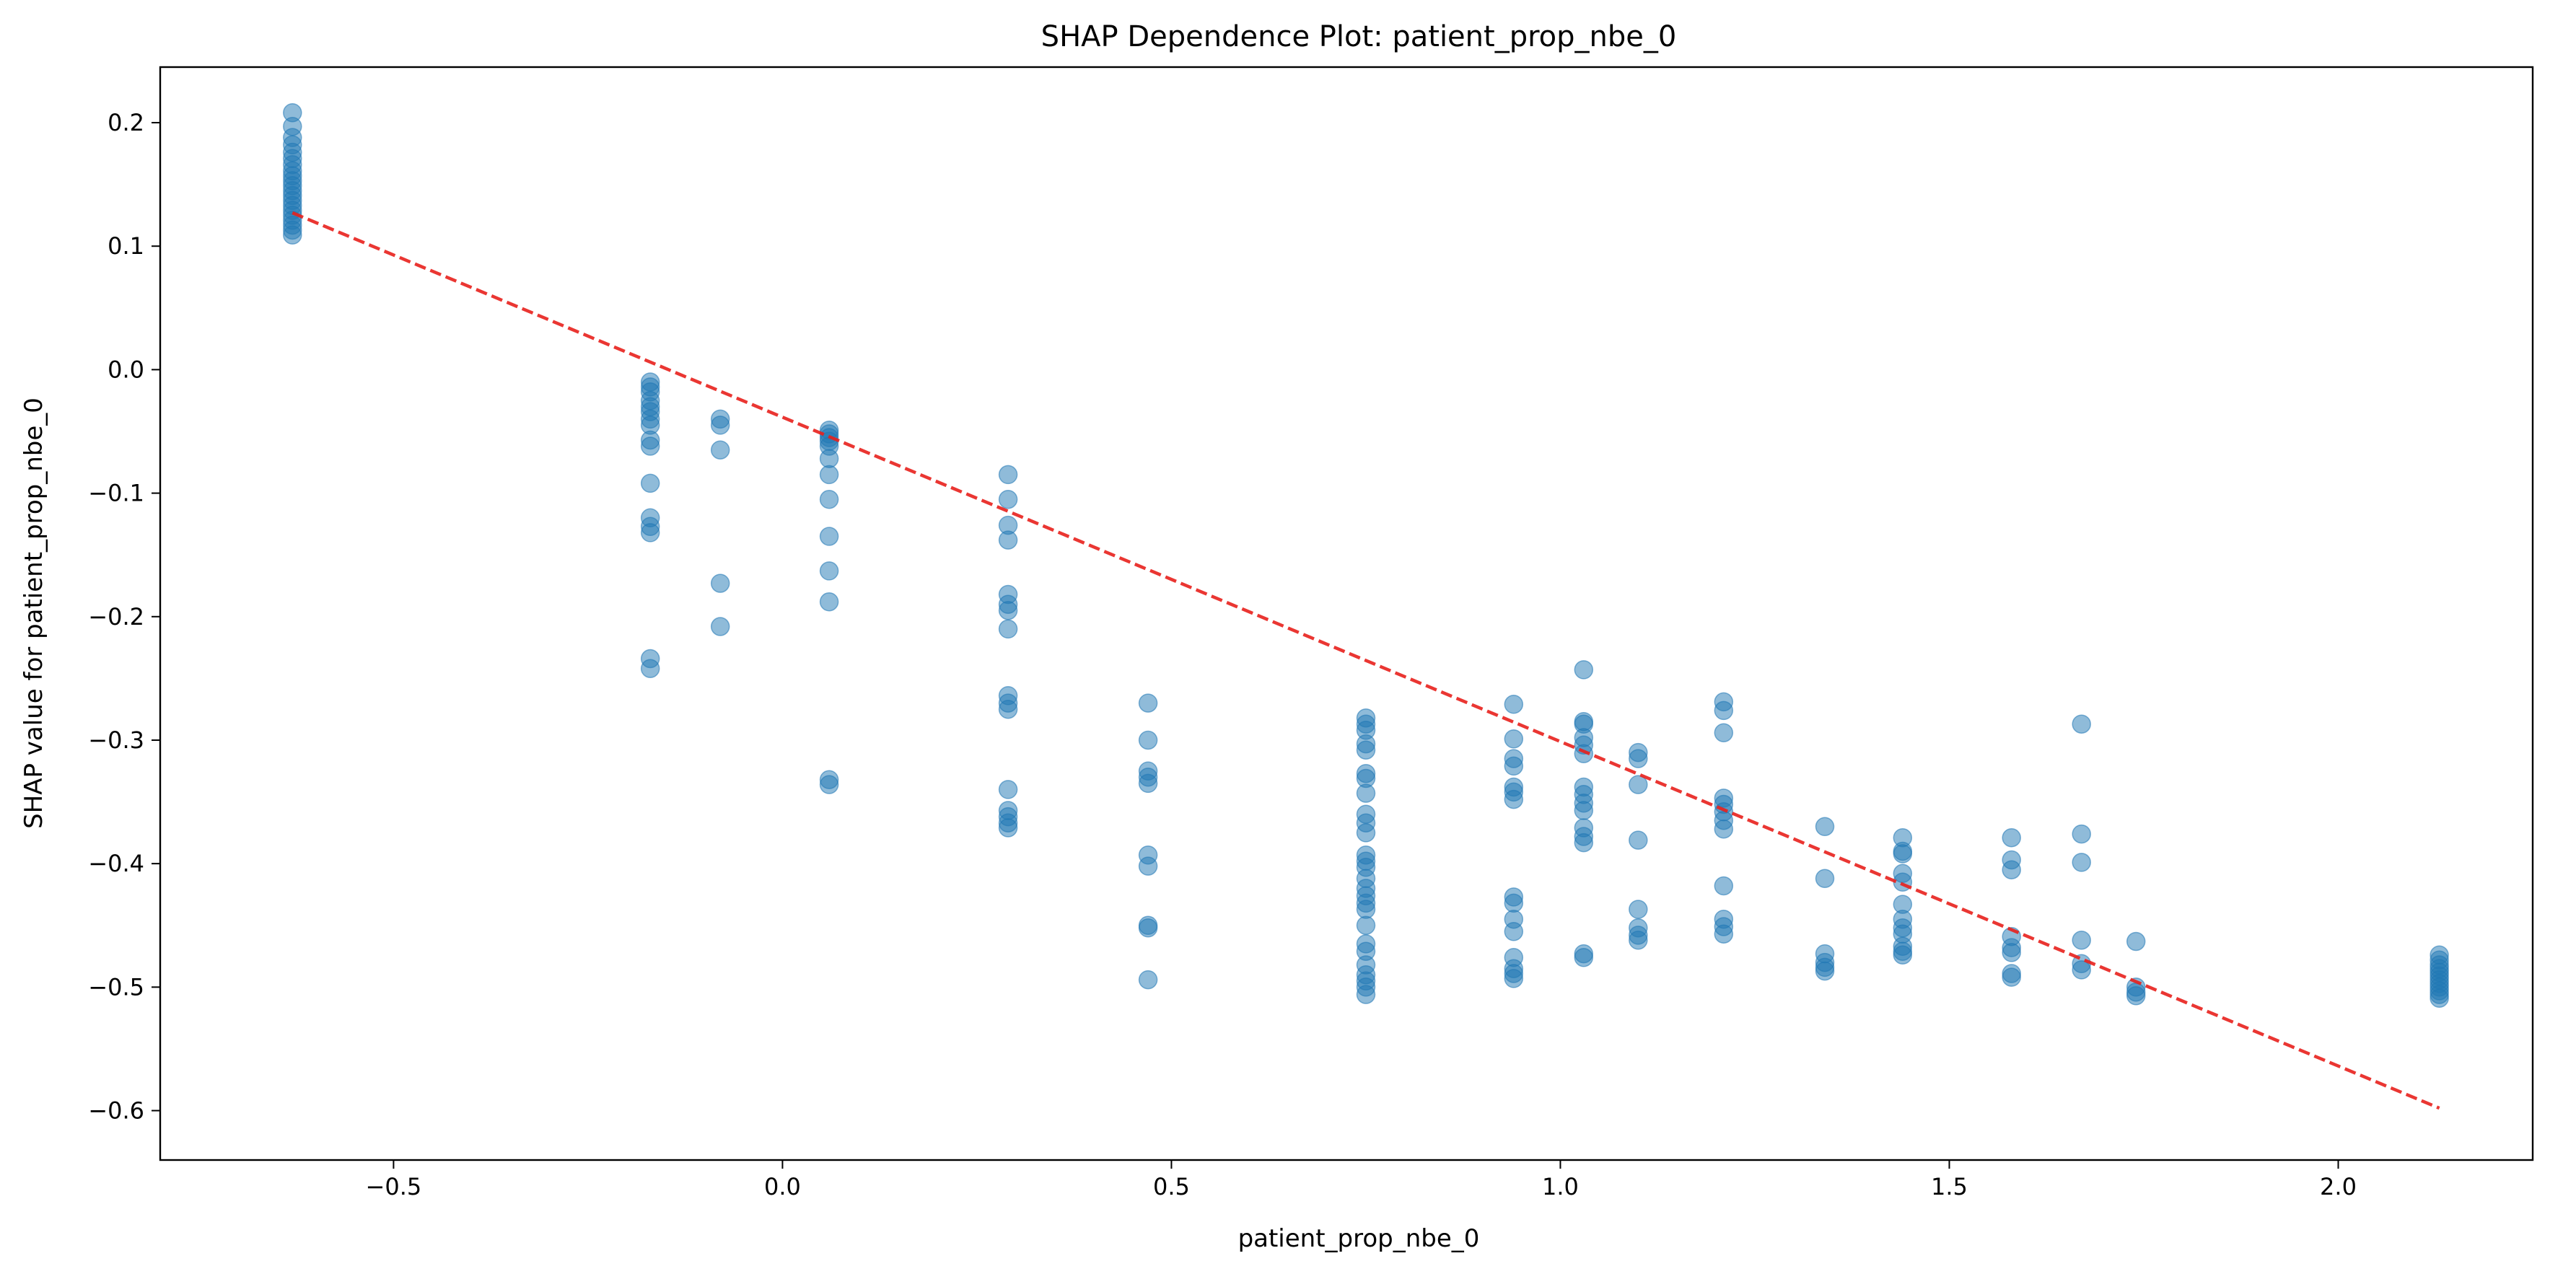 The image size is (2576, 1274). I want to click on y-tick-label: −0.3, so click(116, 740).